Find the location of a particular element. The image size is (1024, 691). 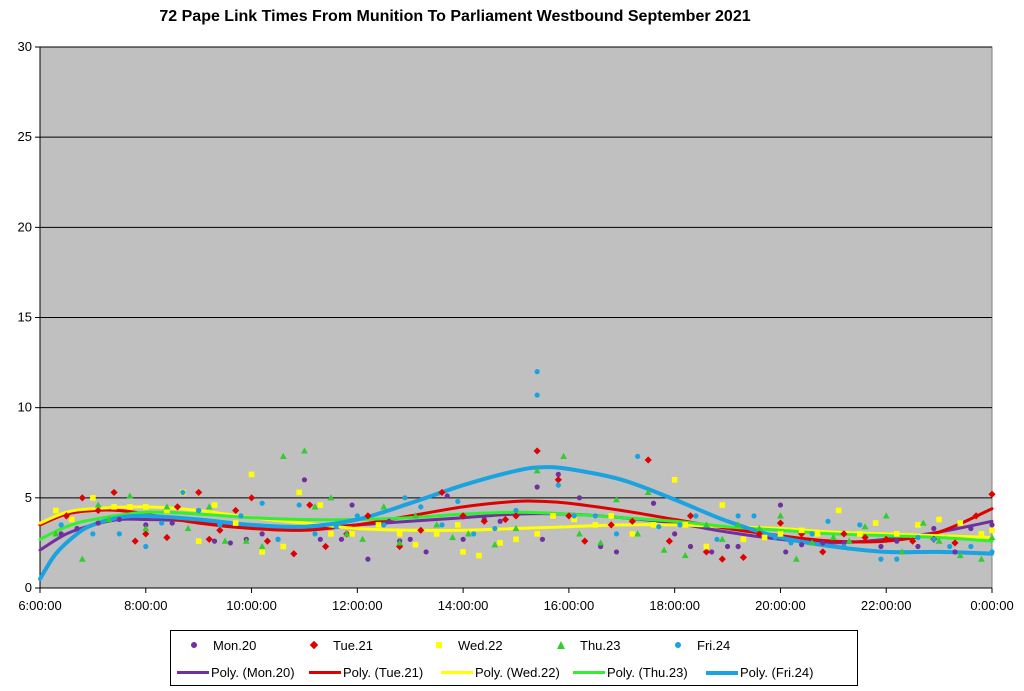

y-tick-label-6: 30 is located at coordinates (25, 46).